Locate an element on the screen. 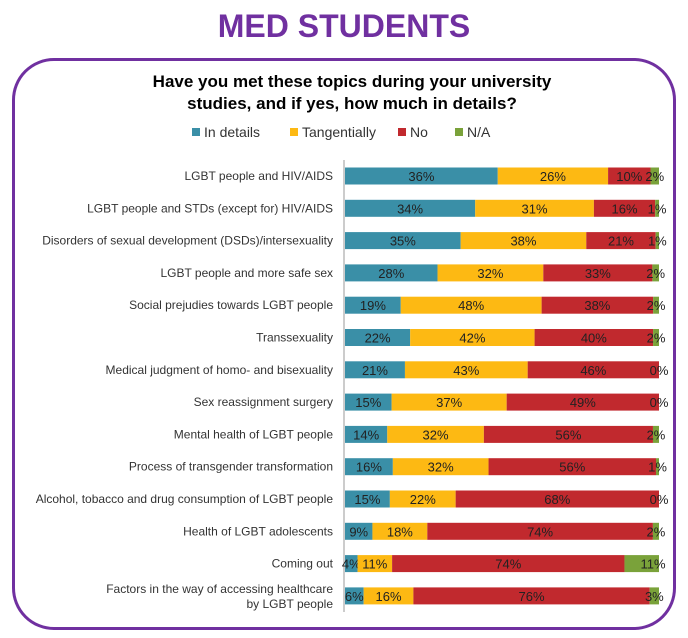 This screenshot has height=638, width=688. legend-label: N/A is located at coordinates (479, 132).